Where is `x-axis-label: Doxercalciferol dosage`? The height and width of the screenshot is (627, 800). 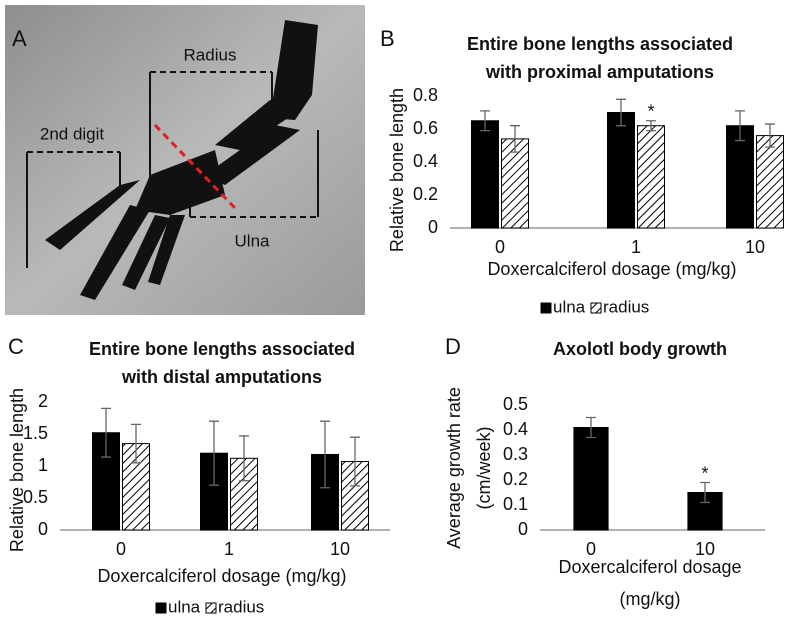 x-axis-label: Doxercalciferol dosage is located at coordinates (649, 567).